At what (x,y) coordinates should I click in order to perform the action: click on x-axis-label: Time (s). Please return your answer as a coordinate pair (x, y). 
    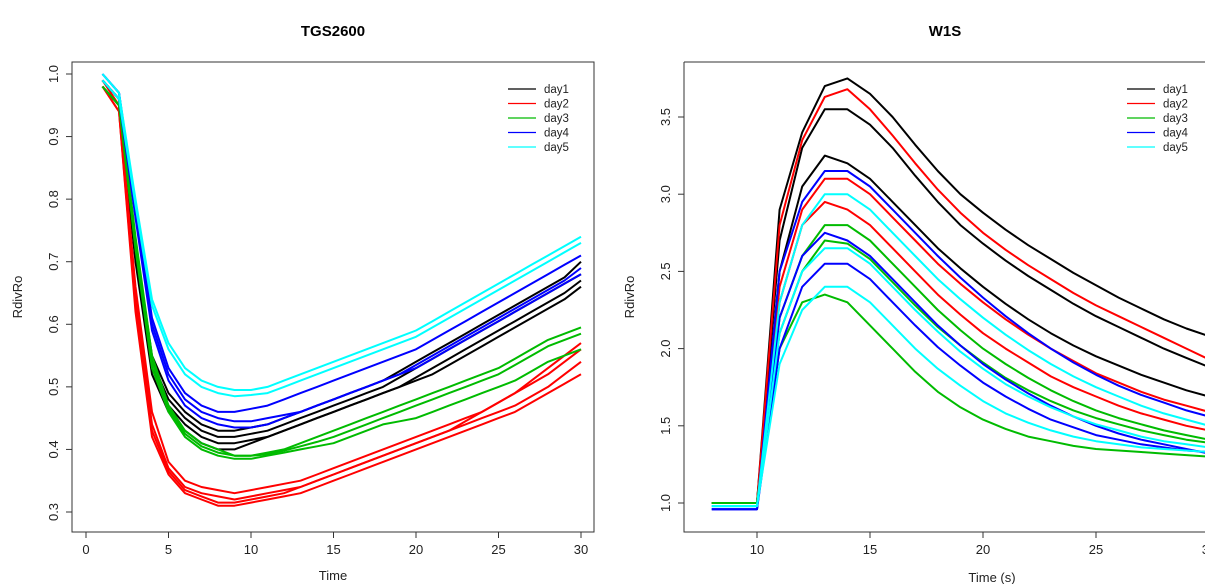
    Looking at the image, I should click on (991, 577).